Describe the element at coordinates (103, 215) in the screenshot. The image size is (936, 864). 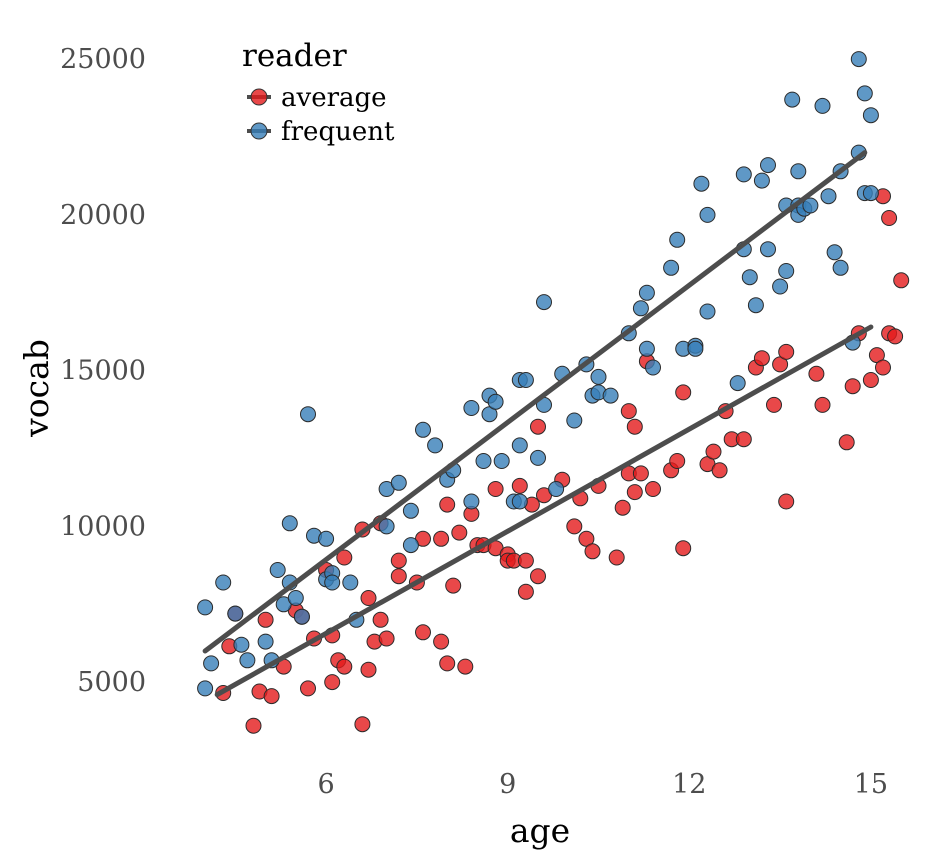
I see `y-tick-label-20000: 20000` at that location.